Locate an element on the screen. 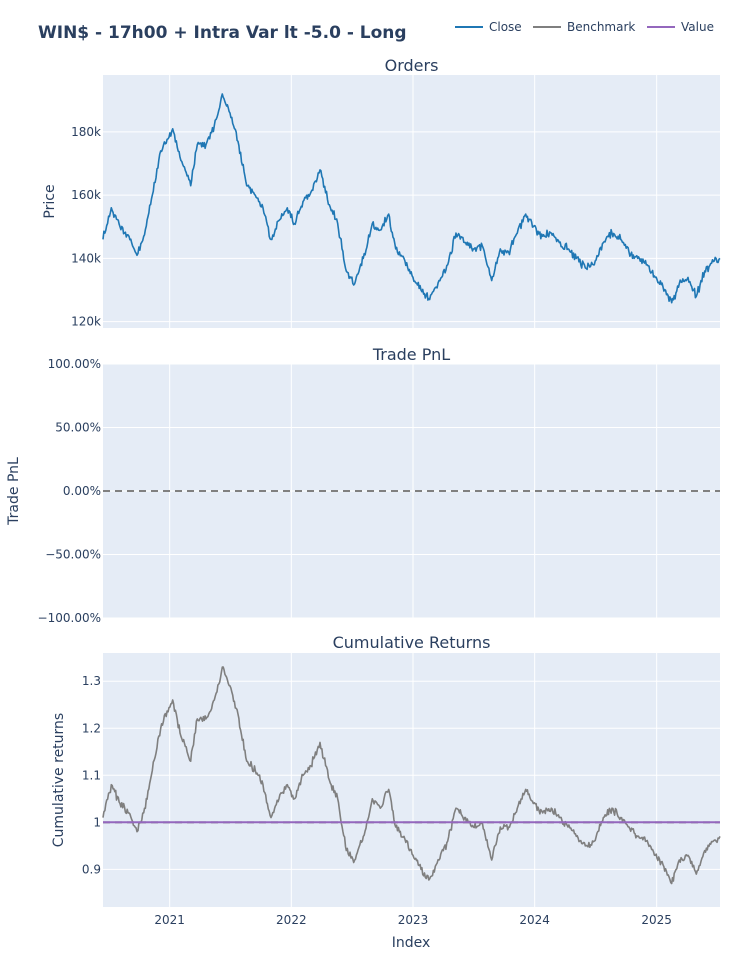  y-tick-label: 140k is located at coordinates (86, 258).